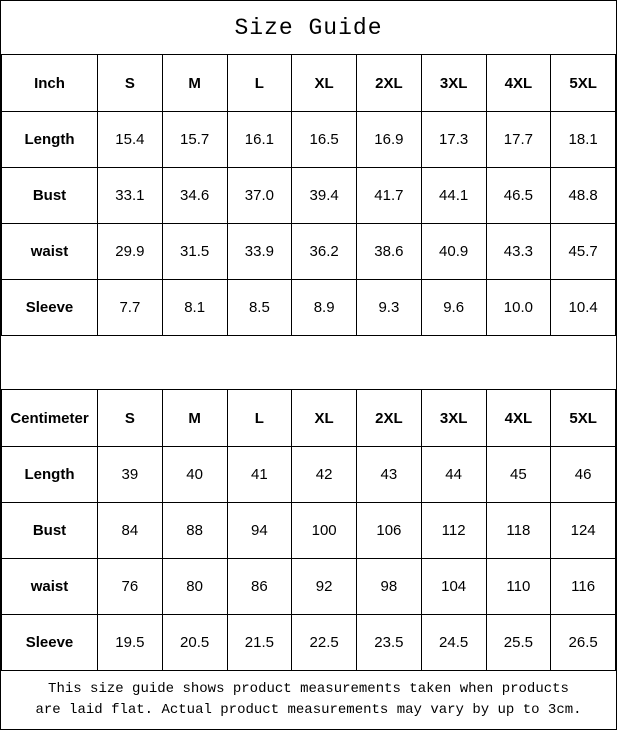  I want to click on measurement-row: Length 39 40 41 42 43 44 45 46, so click(308, 474).